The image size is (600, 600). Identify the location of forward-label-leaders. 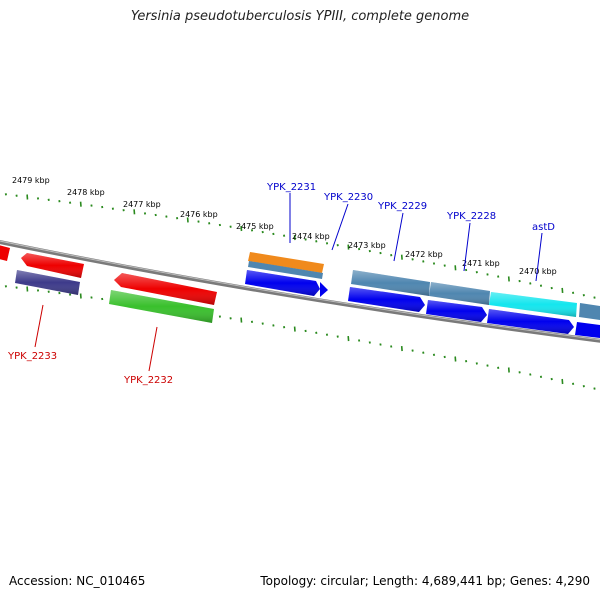
(416, 237).